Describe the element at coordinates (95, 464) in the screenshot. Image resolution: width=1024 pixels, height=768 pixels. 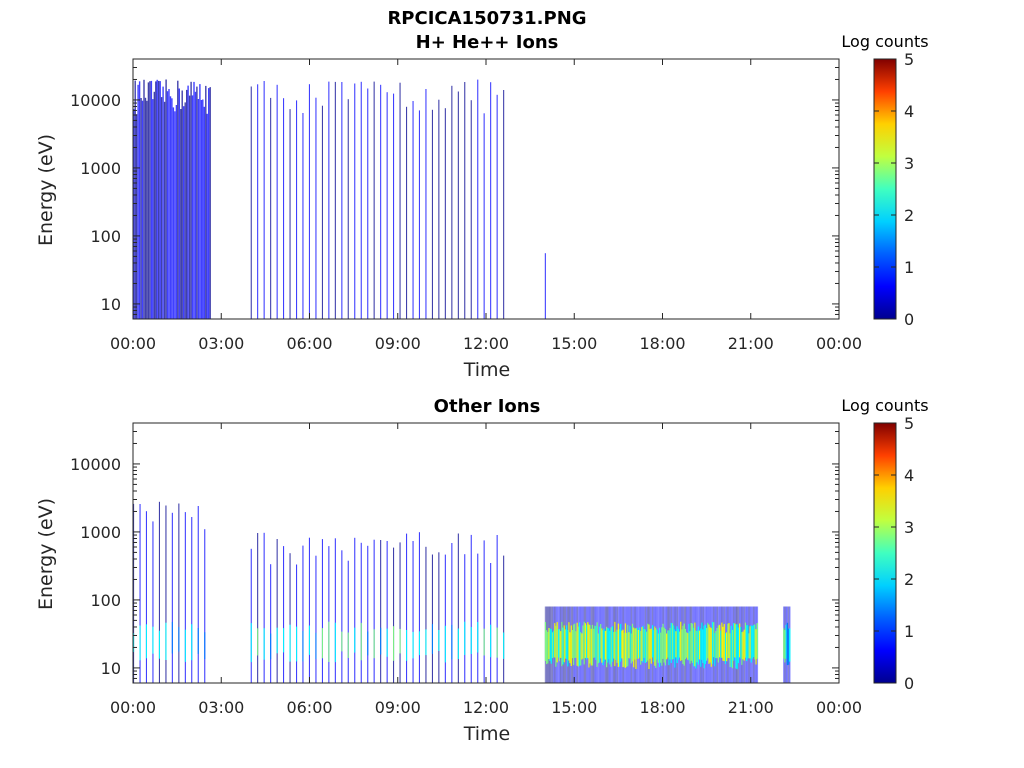
I see `y-tick-label: 10000` at that location.